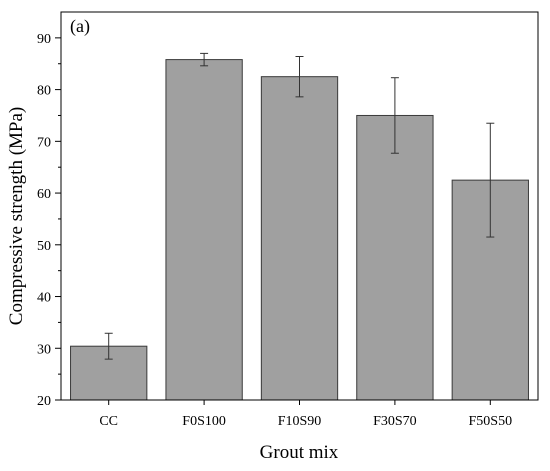  Describe the element at coordinates (108, 421) in the screenshot. I see `x-tick-label-cc: CC` at that location.